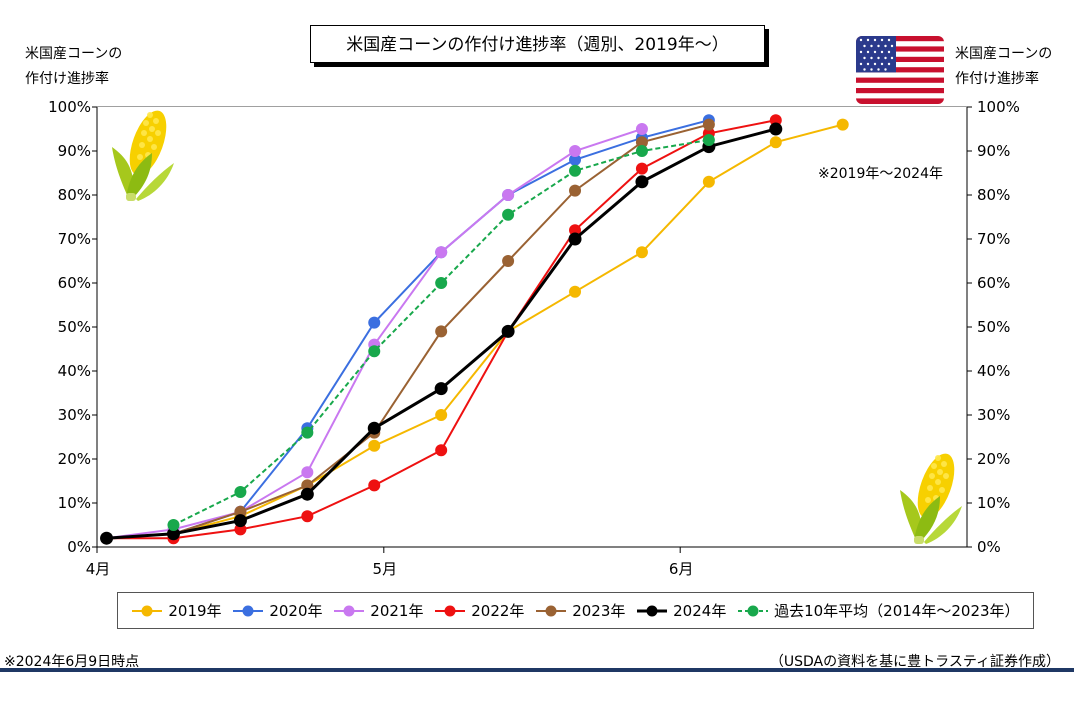 The image size is (1074, 707). I want to click on bottom-divider, so click(537, 670).